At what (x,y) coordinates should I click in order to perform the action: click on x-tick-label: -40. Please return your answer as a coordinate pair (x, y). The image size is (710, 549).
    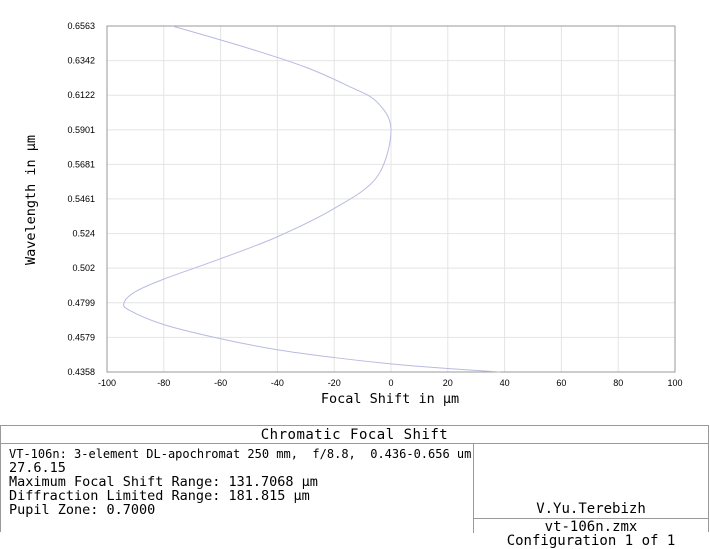
    Looking at the image, I should click on (277, 383).